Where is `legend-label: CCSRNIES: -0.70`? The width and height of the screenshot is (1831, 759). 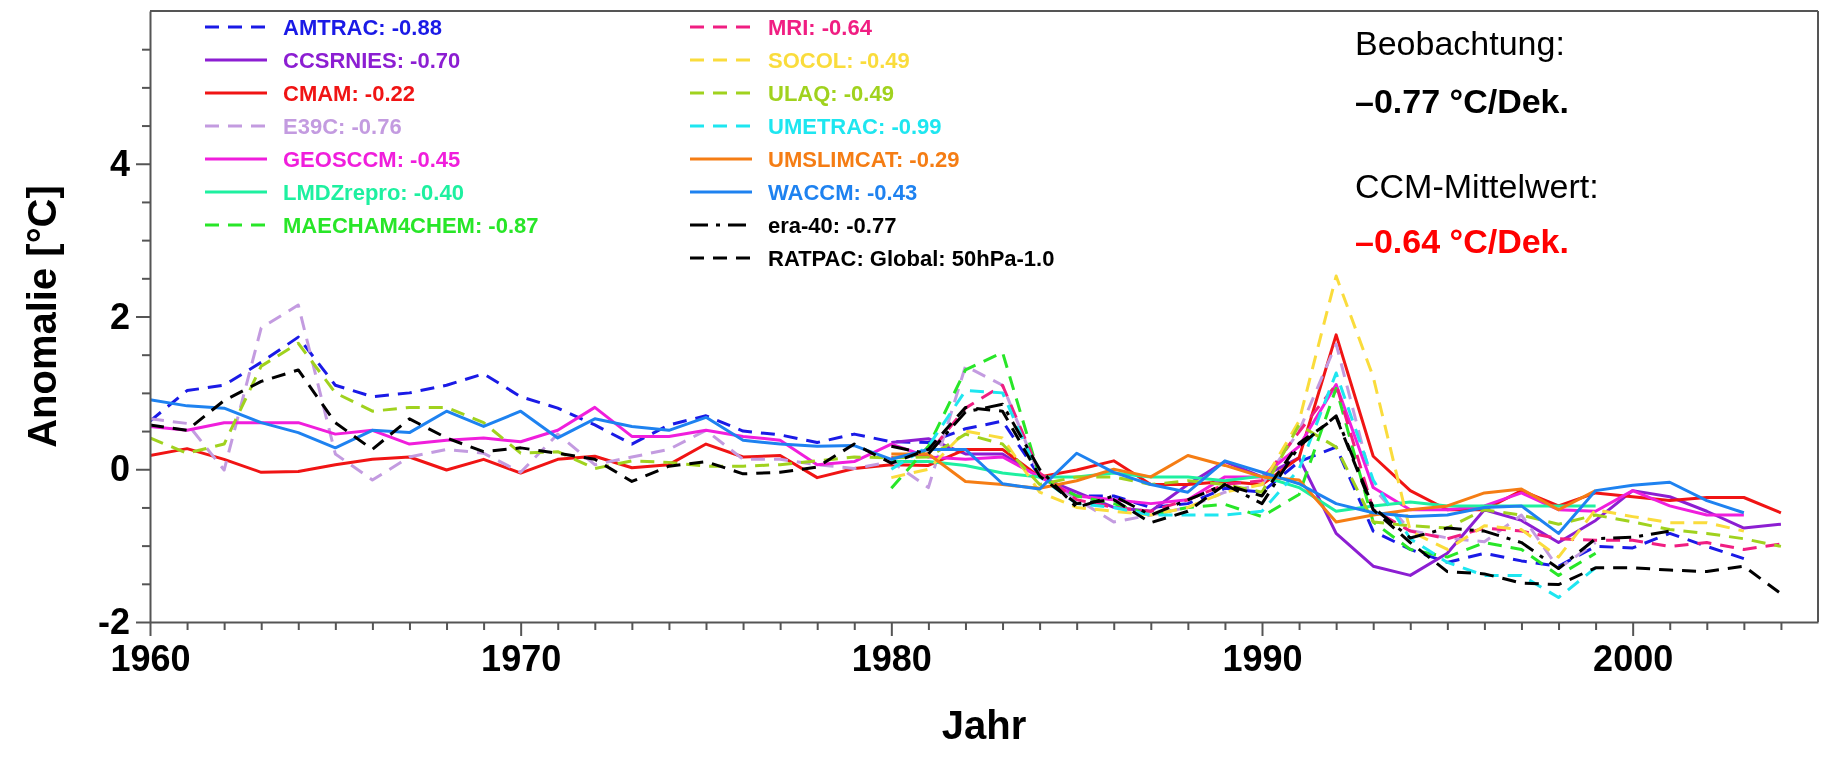 legend-label: CCSRNIES: -0.70 is located at coordinates (372, 60).